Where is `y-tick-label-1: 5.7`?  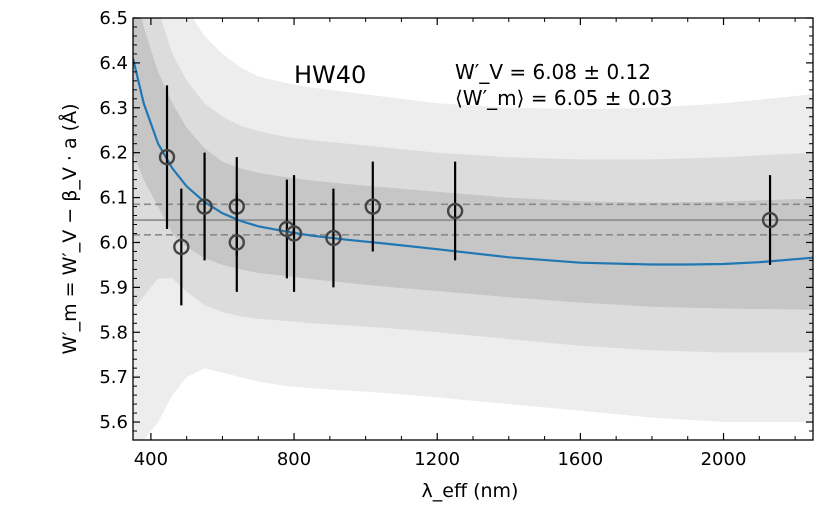
y-tick-label-1: 5.7 is located at coordinates (113, 377).